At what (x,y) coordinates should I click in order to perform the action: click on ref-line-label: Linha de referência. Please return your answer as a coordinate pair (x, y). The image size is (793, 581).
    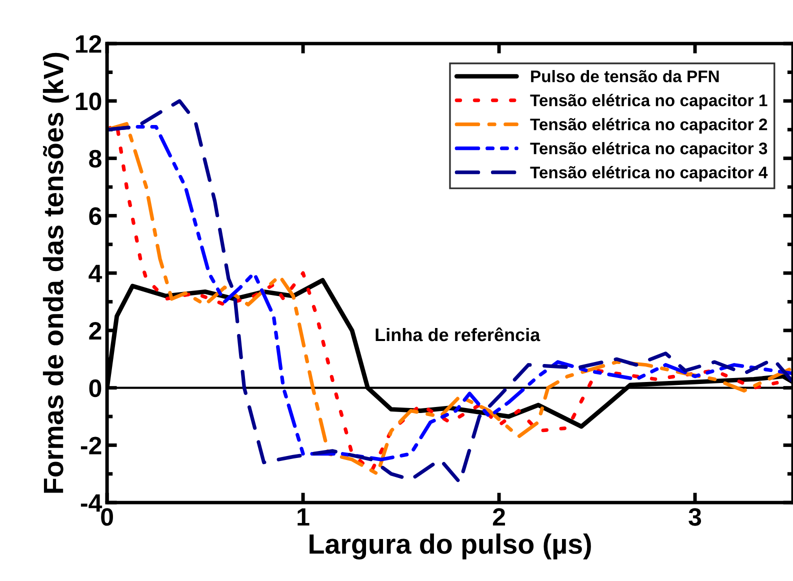
    Looking at the image, I should click on (458, 335).